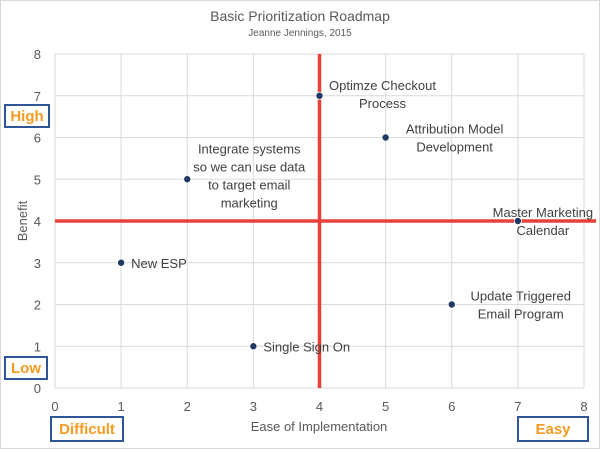 The width and height of the screenshot is (600, 449). Describe the element at coordinates (319, 426) in the screenshot. I see `x-axis-title: Ease of Implementation` at that location.